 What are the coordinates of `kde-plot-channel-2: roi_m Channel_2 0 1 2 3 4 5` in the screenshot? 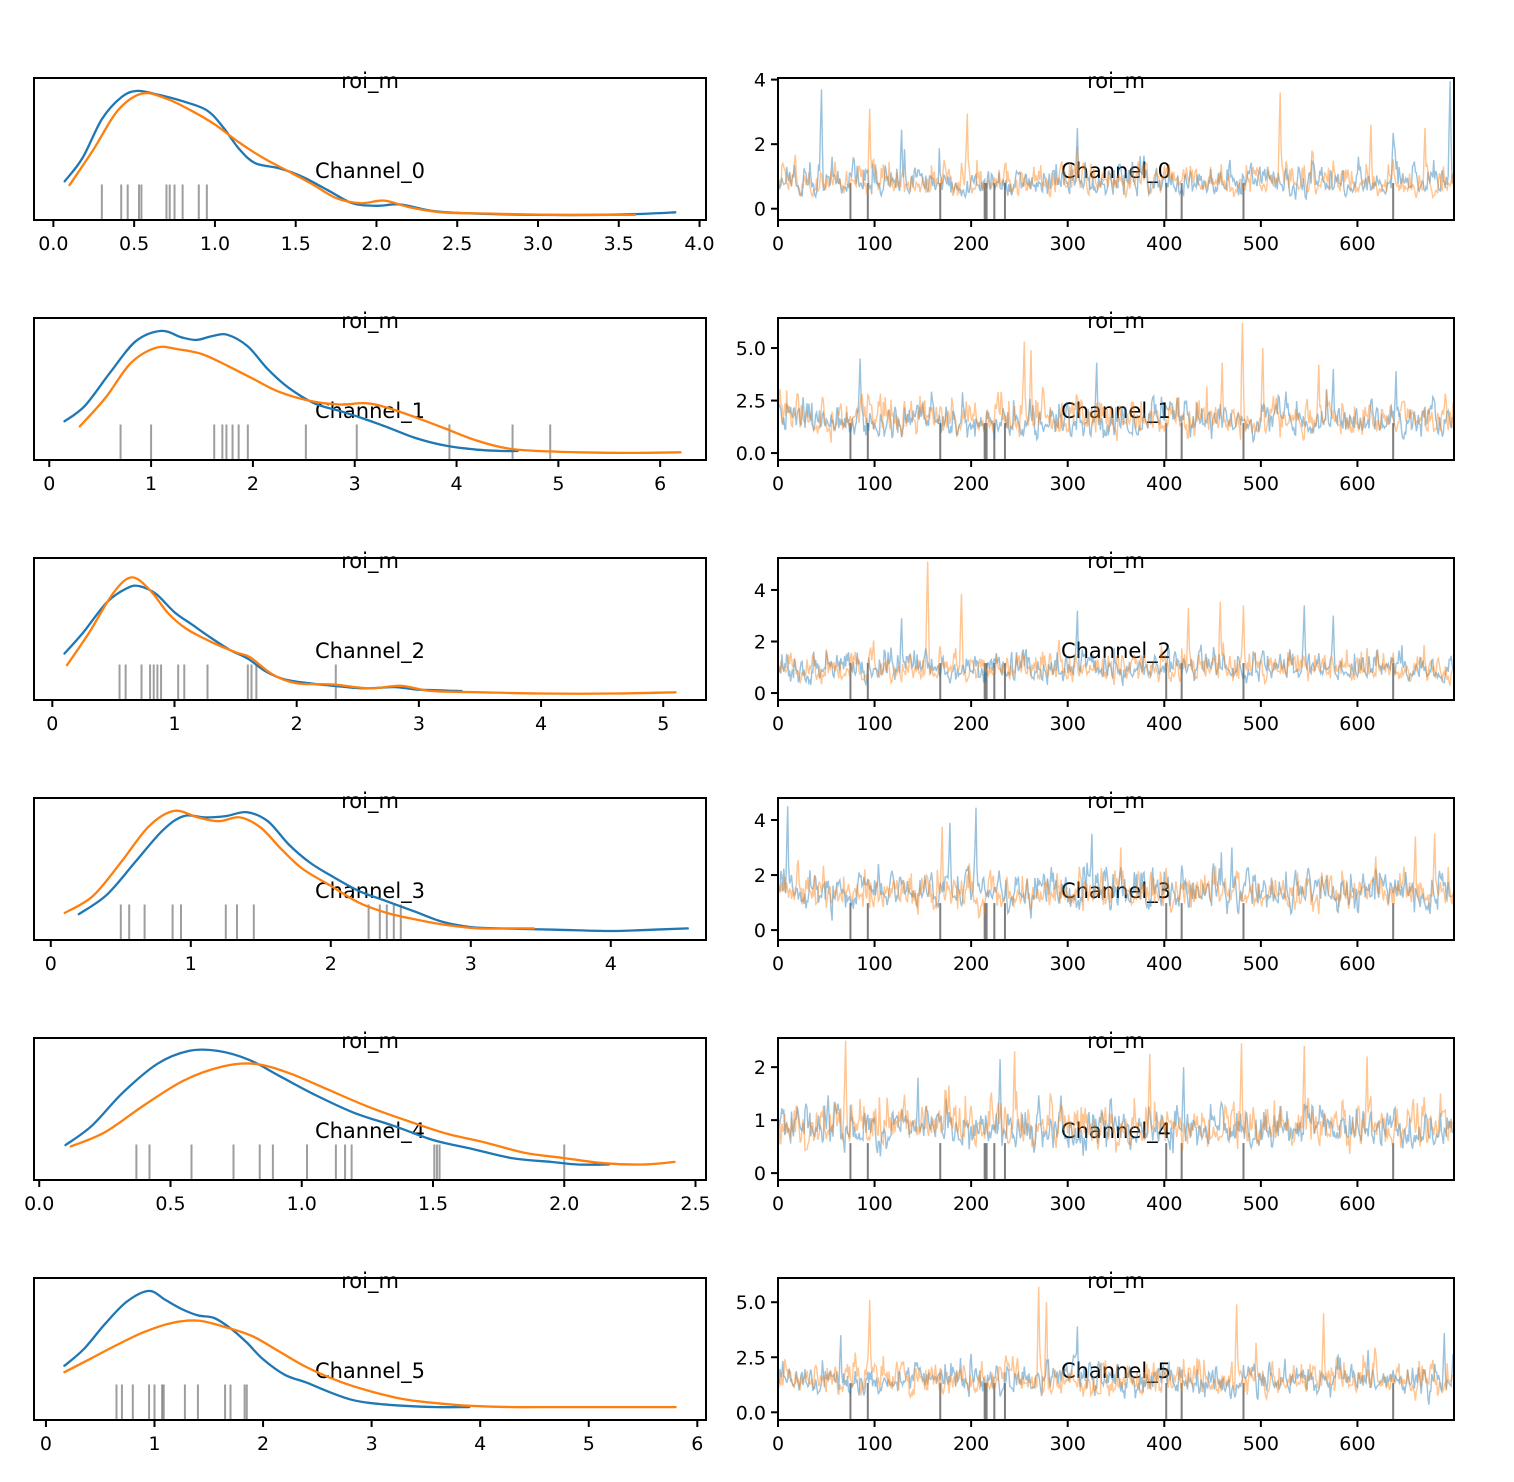 It's located at (378, 607).